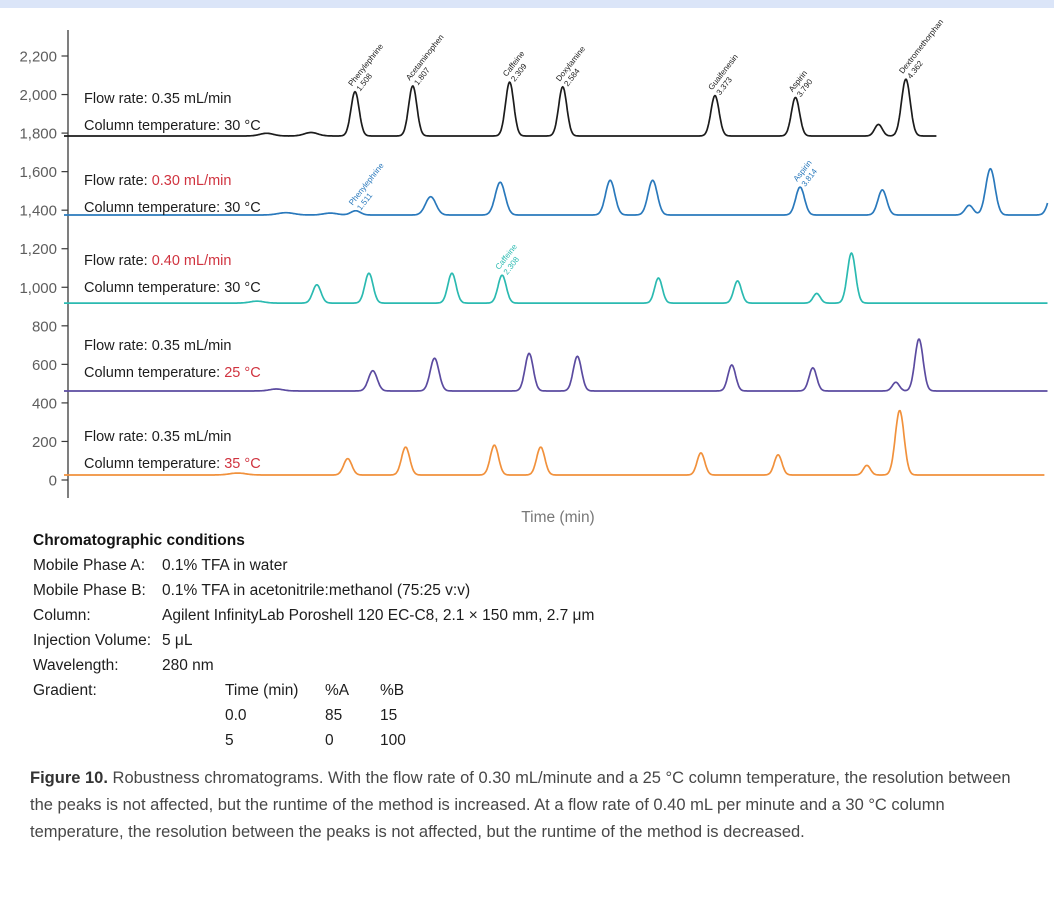 The image size is (1054, 898). I want to click on gradient-header-a: %A, so click(337, 690).